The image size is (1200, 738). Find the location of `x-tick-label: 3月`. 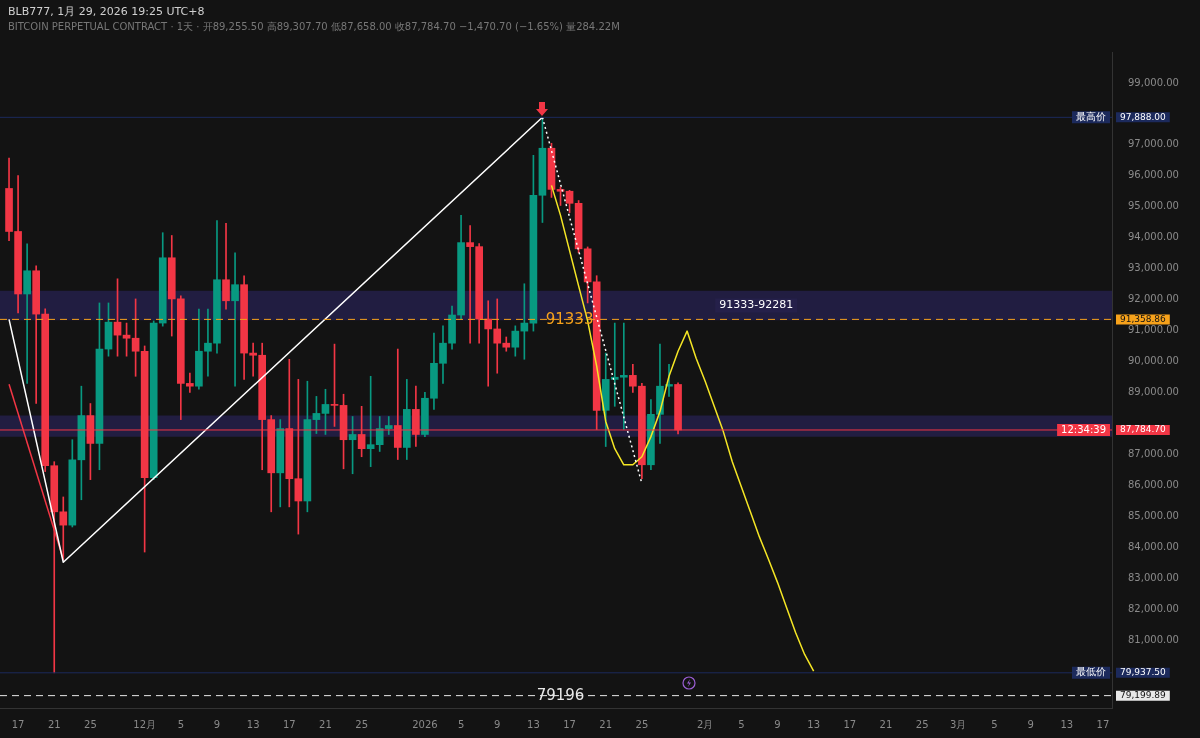

x-tick-label: 3月 is located at coordinates (958, 724).